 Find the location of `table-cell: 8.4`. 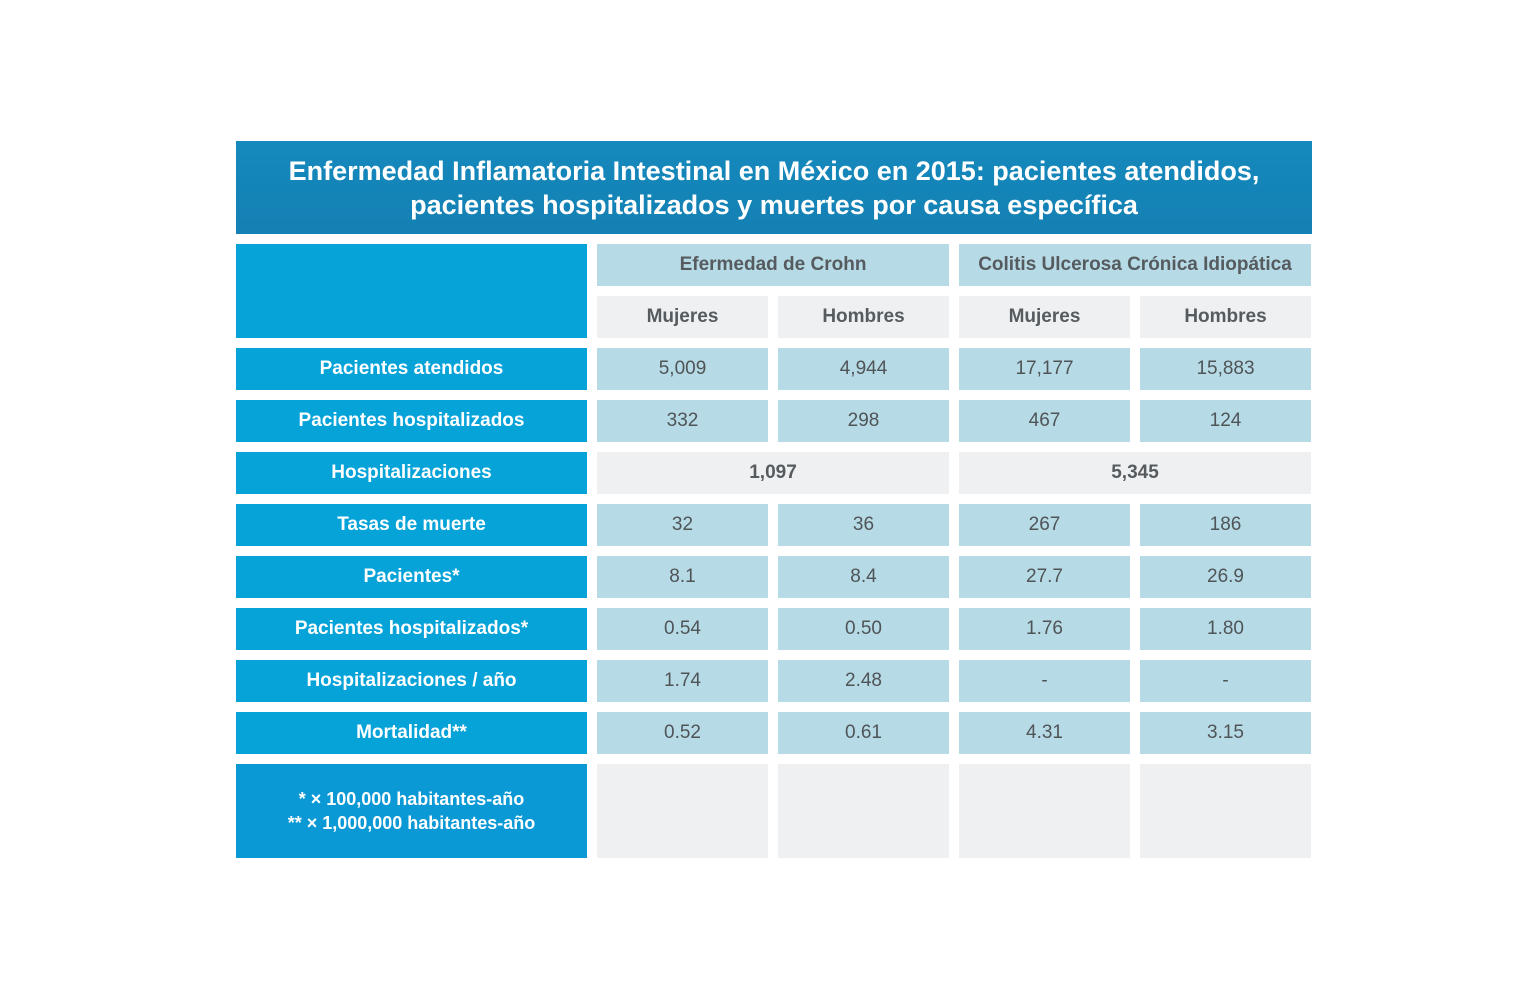

table-cell: 8.4 is located at coordinates (863, 577).